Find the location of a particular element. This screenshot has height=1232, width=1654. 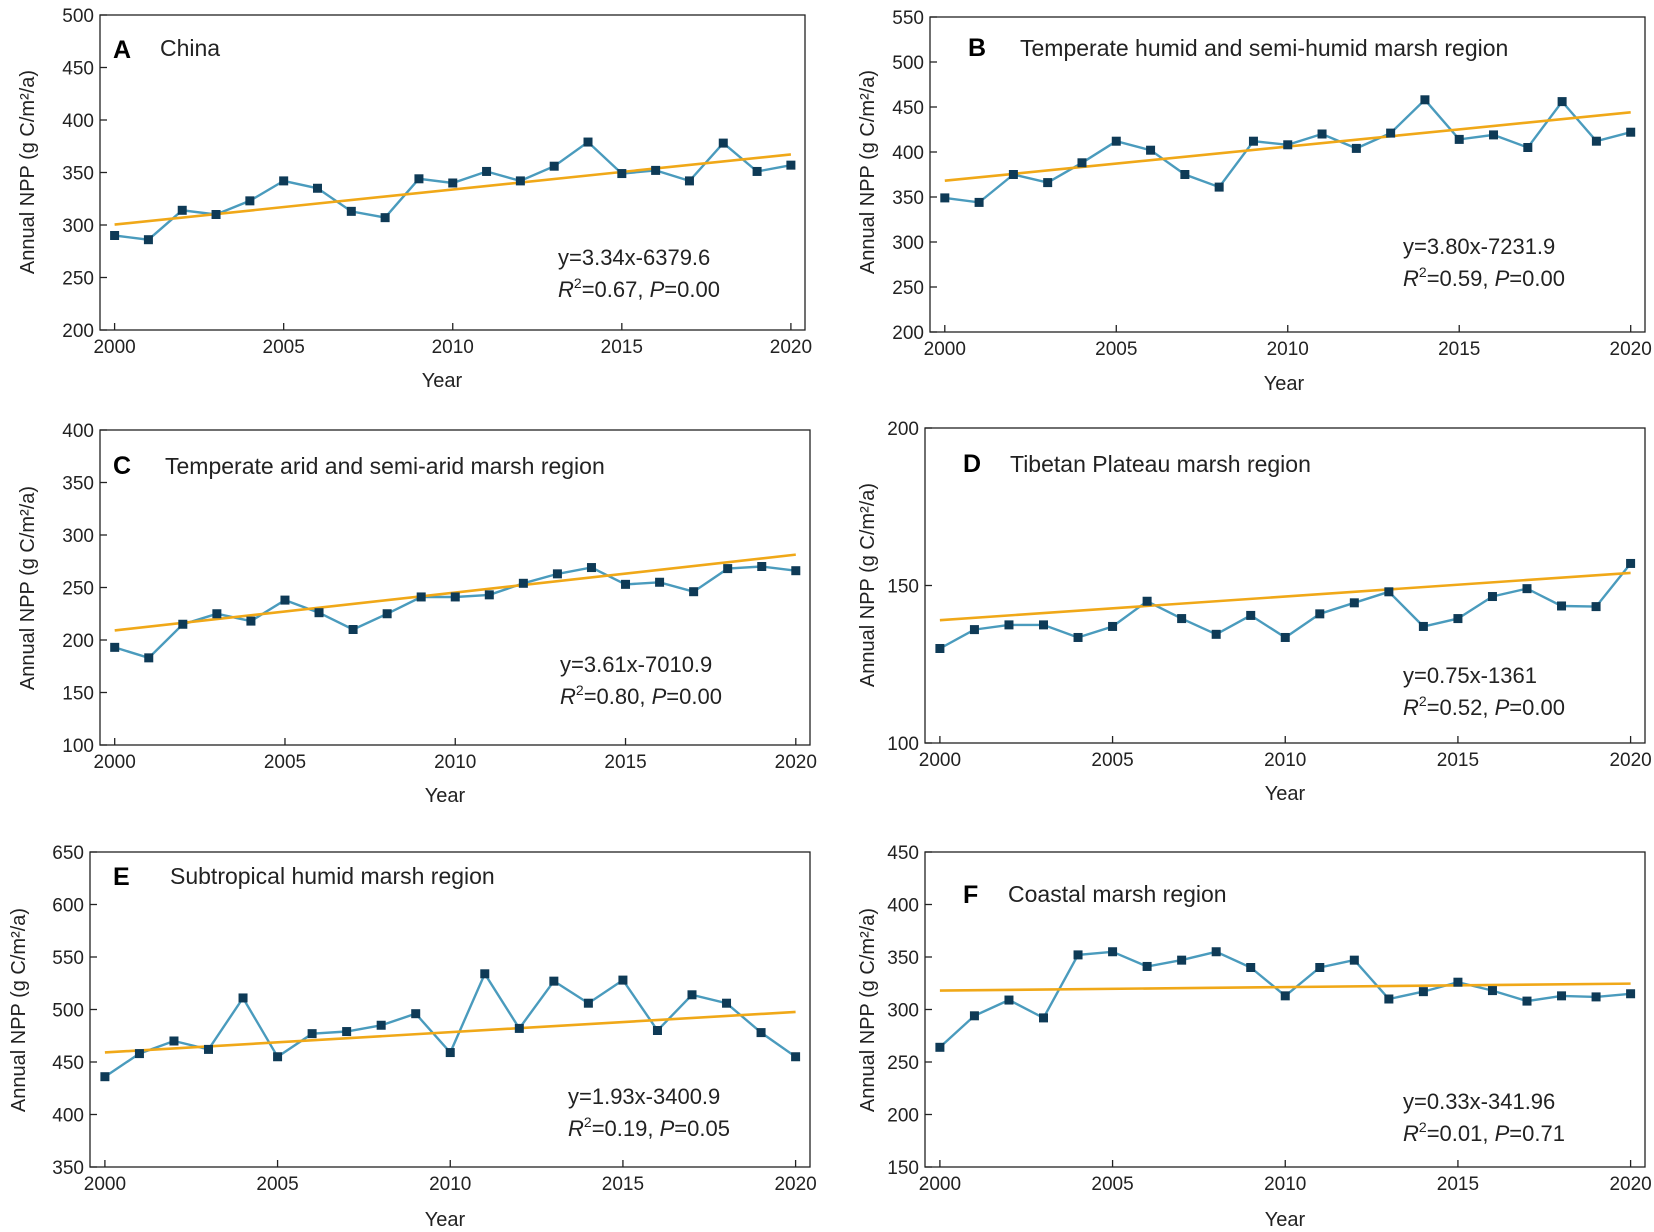

y-axis: 100 150 200 is located at coordinates (909, 587).